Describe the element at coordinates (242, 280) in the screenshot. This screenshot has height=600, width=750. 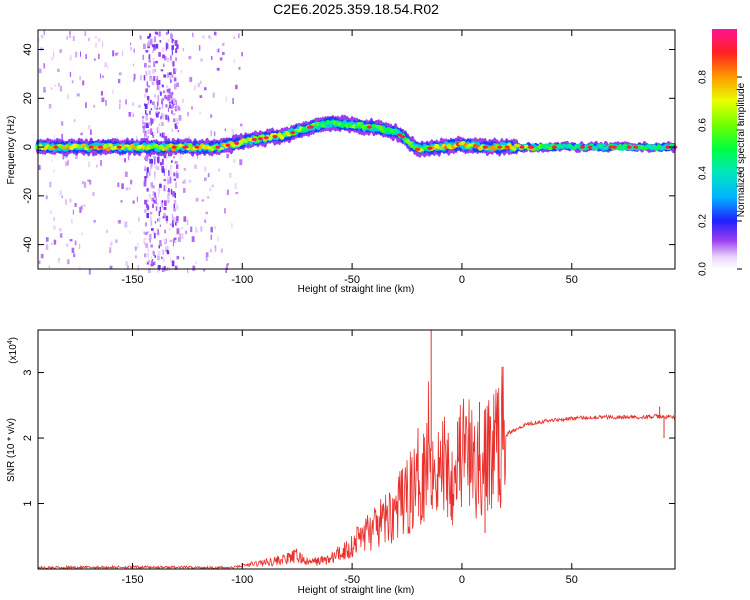
I see `spectrogram-x-tick-label: -100` at that location.